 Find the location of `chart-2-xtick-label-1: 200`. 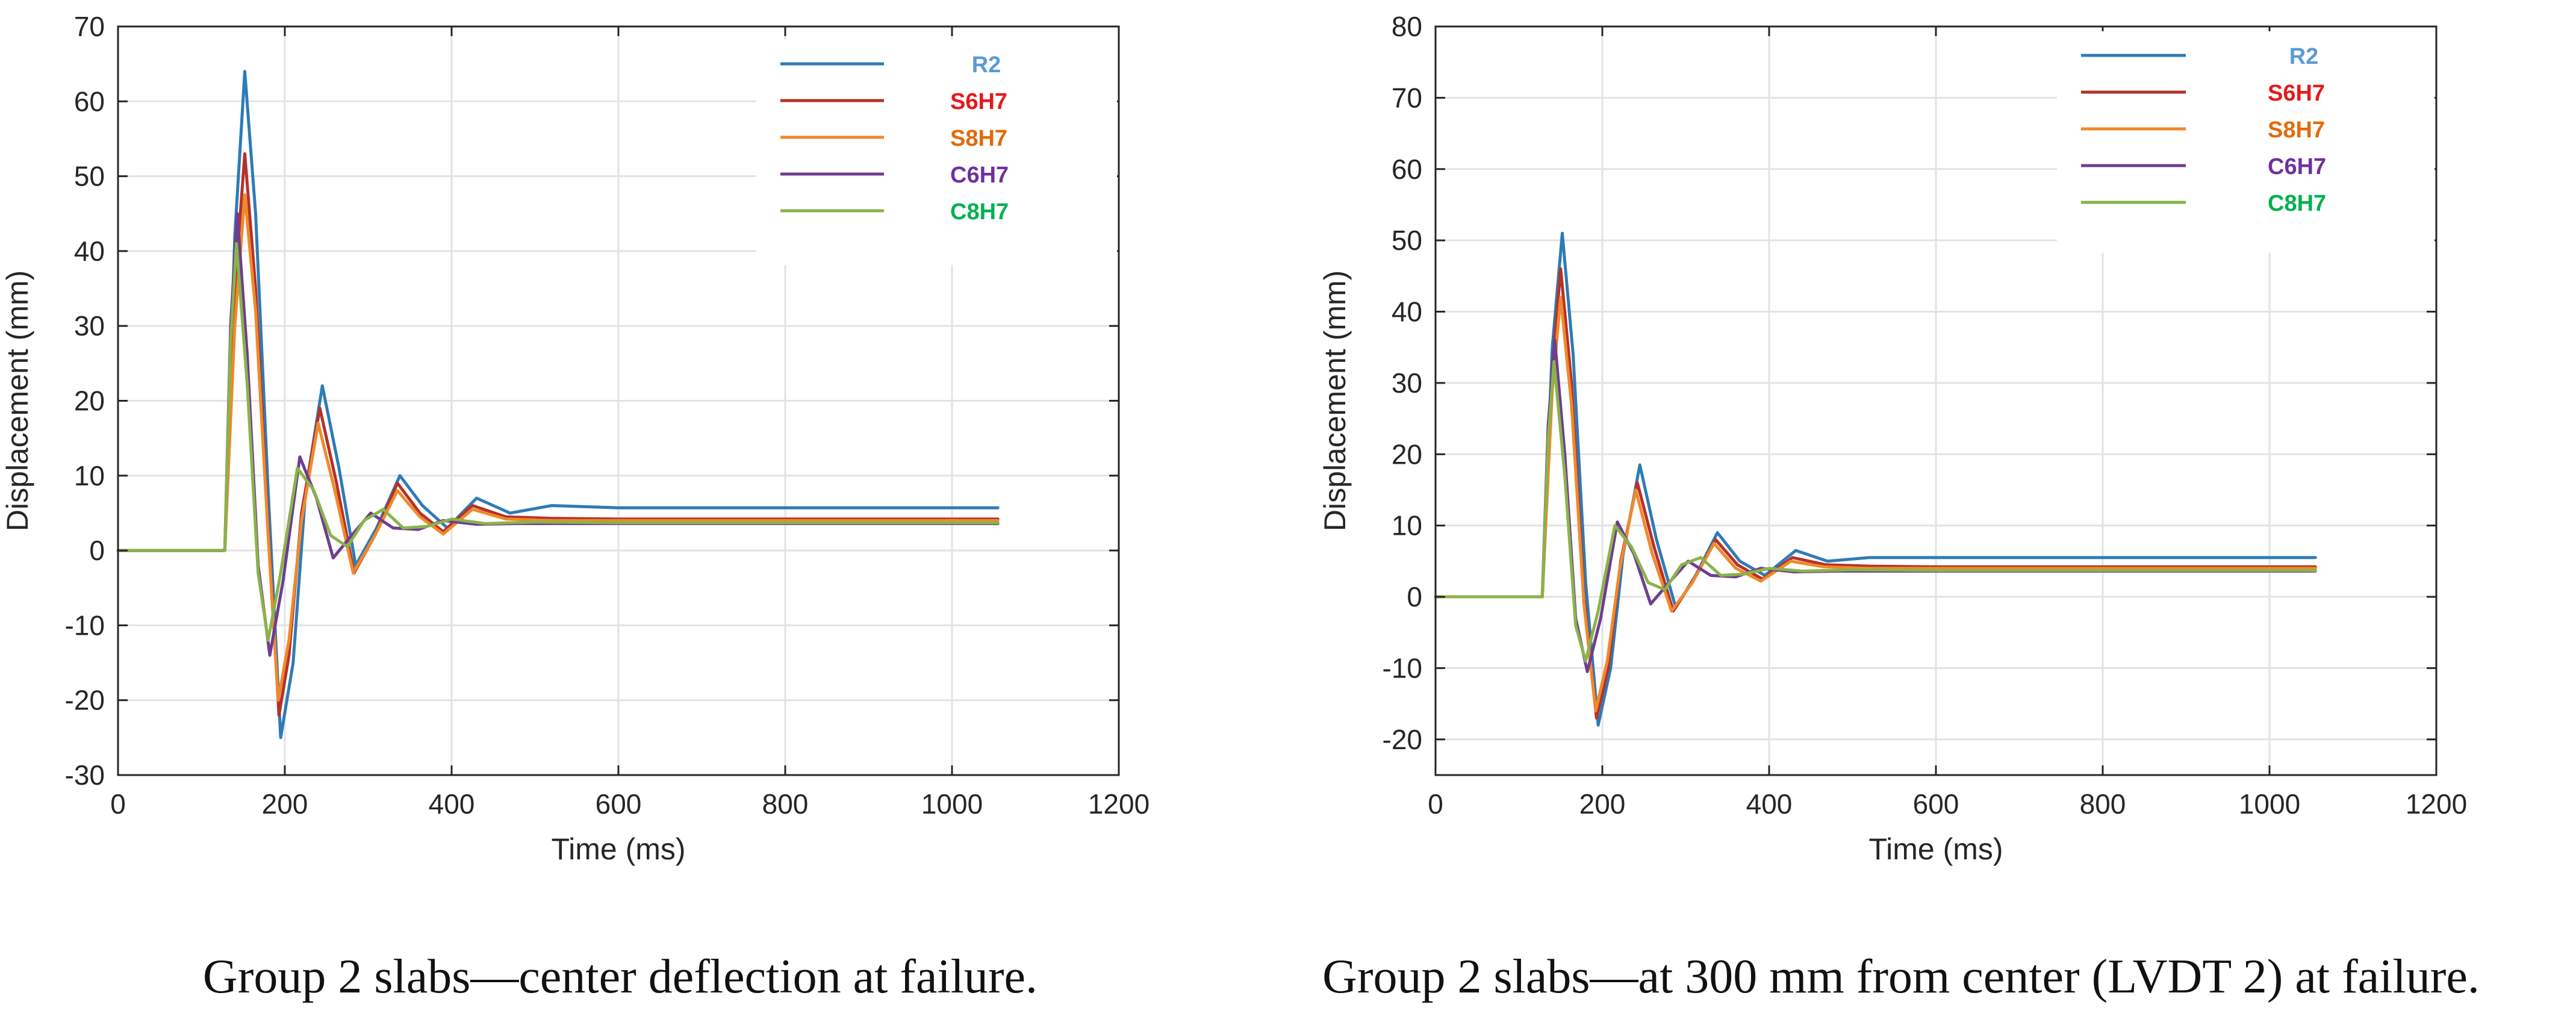

chart-2-xtick-label-1: 200 is located at coordinates (1603, 804).